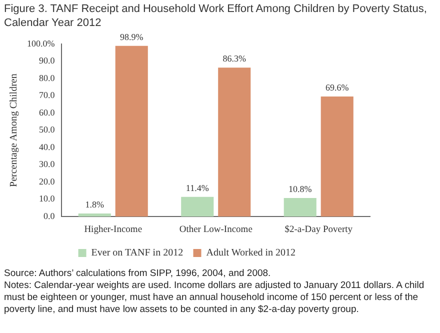  What do you see at coordinates (215, 298) in the screenshot?
I see `text: Notes: Calendar-year weights are used. Income dollars are adjusted to January 2011 dollars. A child must be eighteen or younger, must have an annual household income of 150 percent or less of the poverty line, and must have low assets to be counted in any $2-a-day poverty group.` at bounding box center [215, 298].